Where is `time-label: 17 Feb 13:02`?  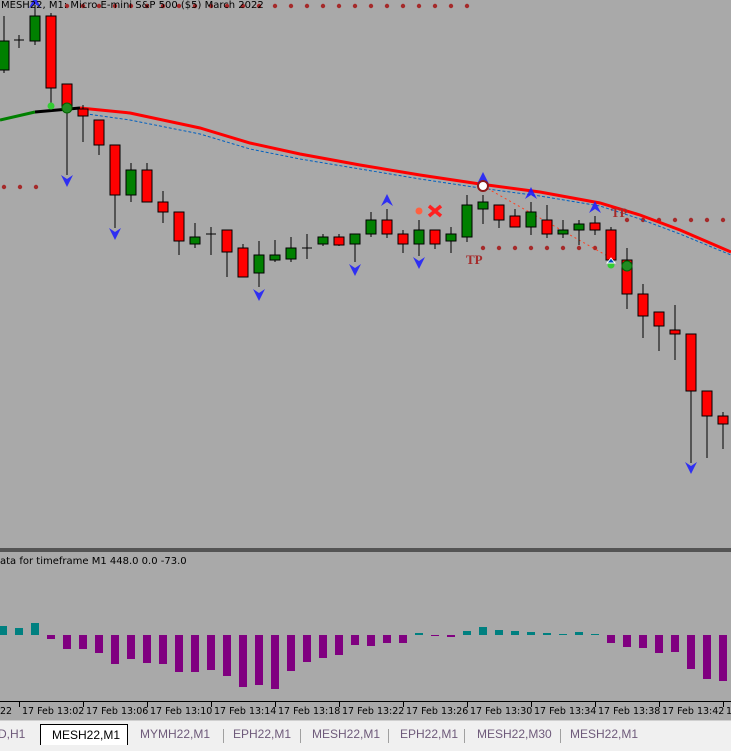
time-label: 17 Feb 13:02 is located at coordinates (53, 711).